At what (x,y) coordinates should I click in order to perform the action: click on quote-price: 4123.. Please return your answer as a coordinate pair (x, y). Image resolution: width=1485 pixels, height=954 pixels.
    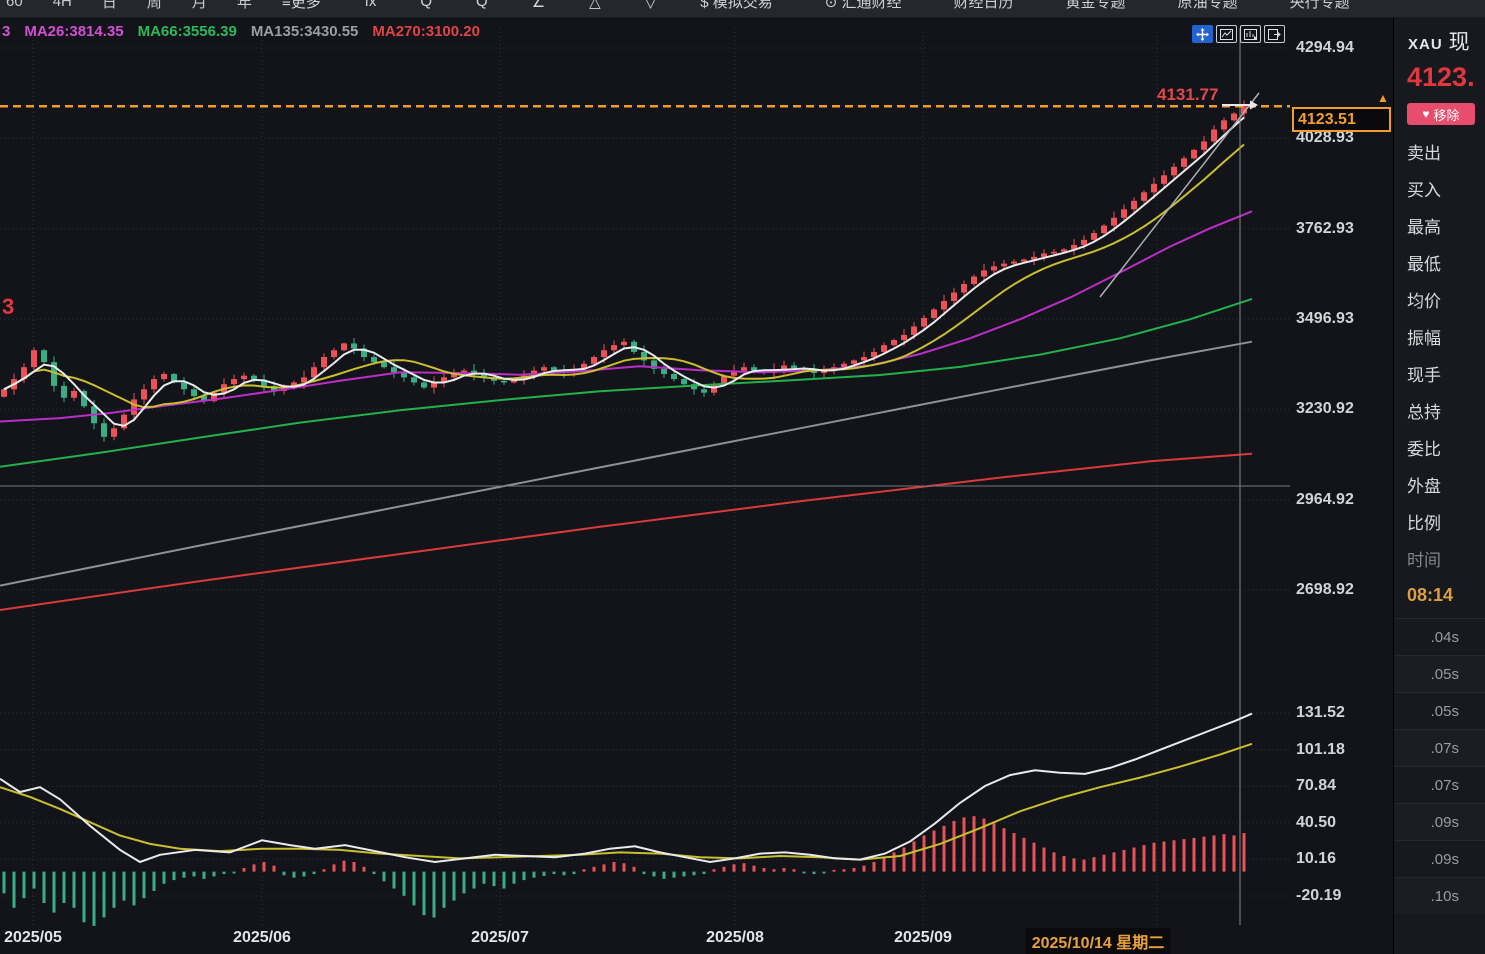
    Looking at the image, I should click on (1441, 77).